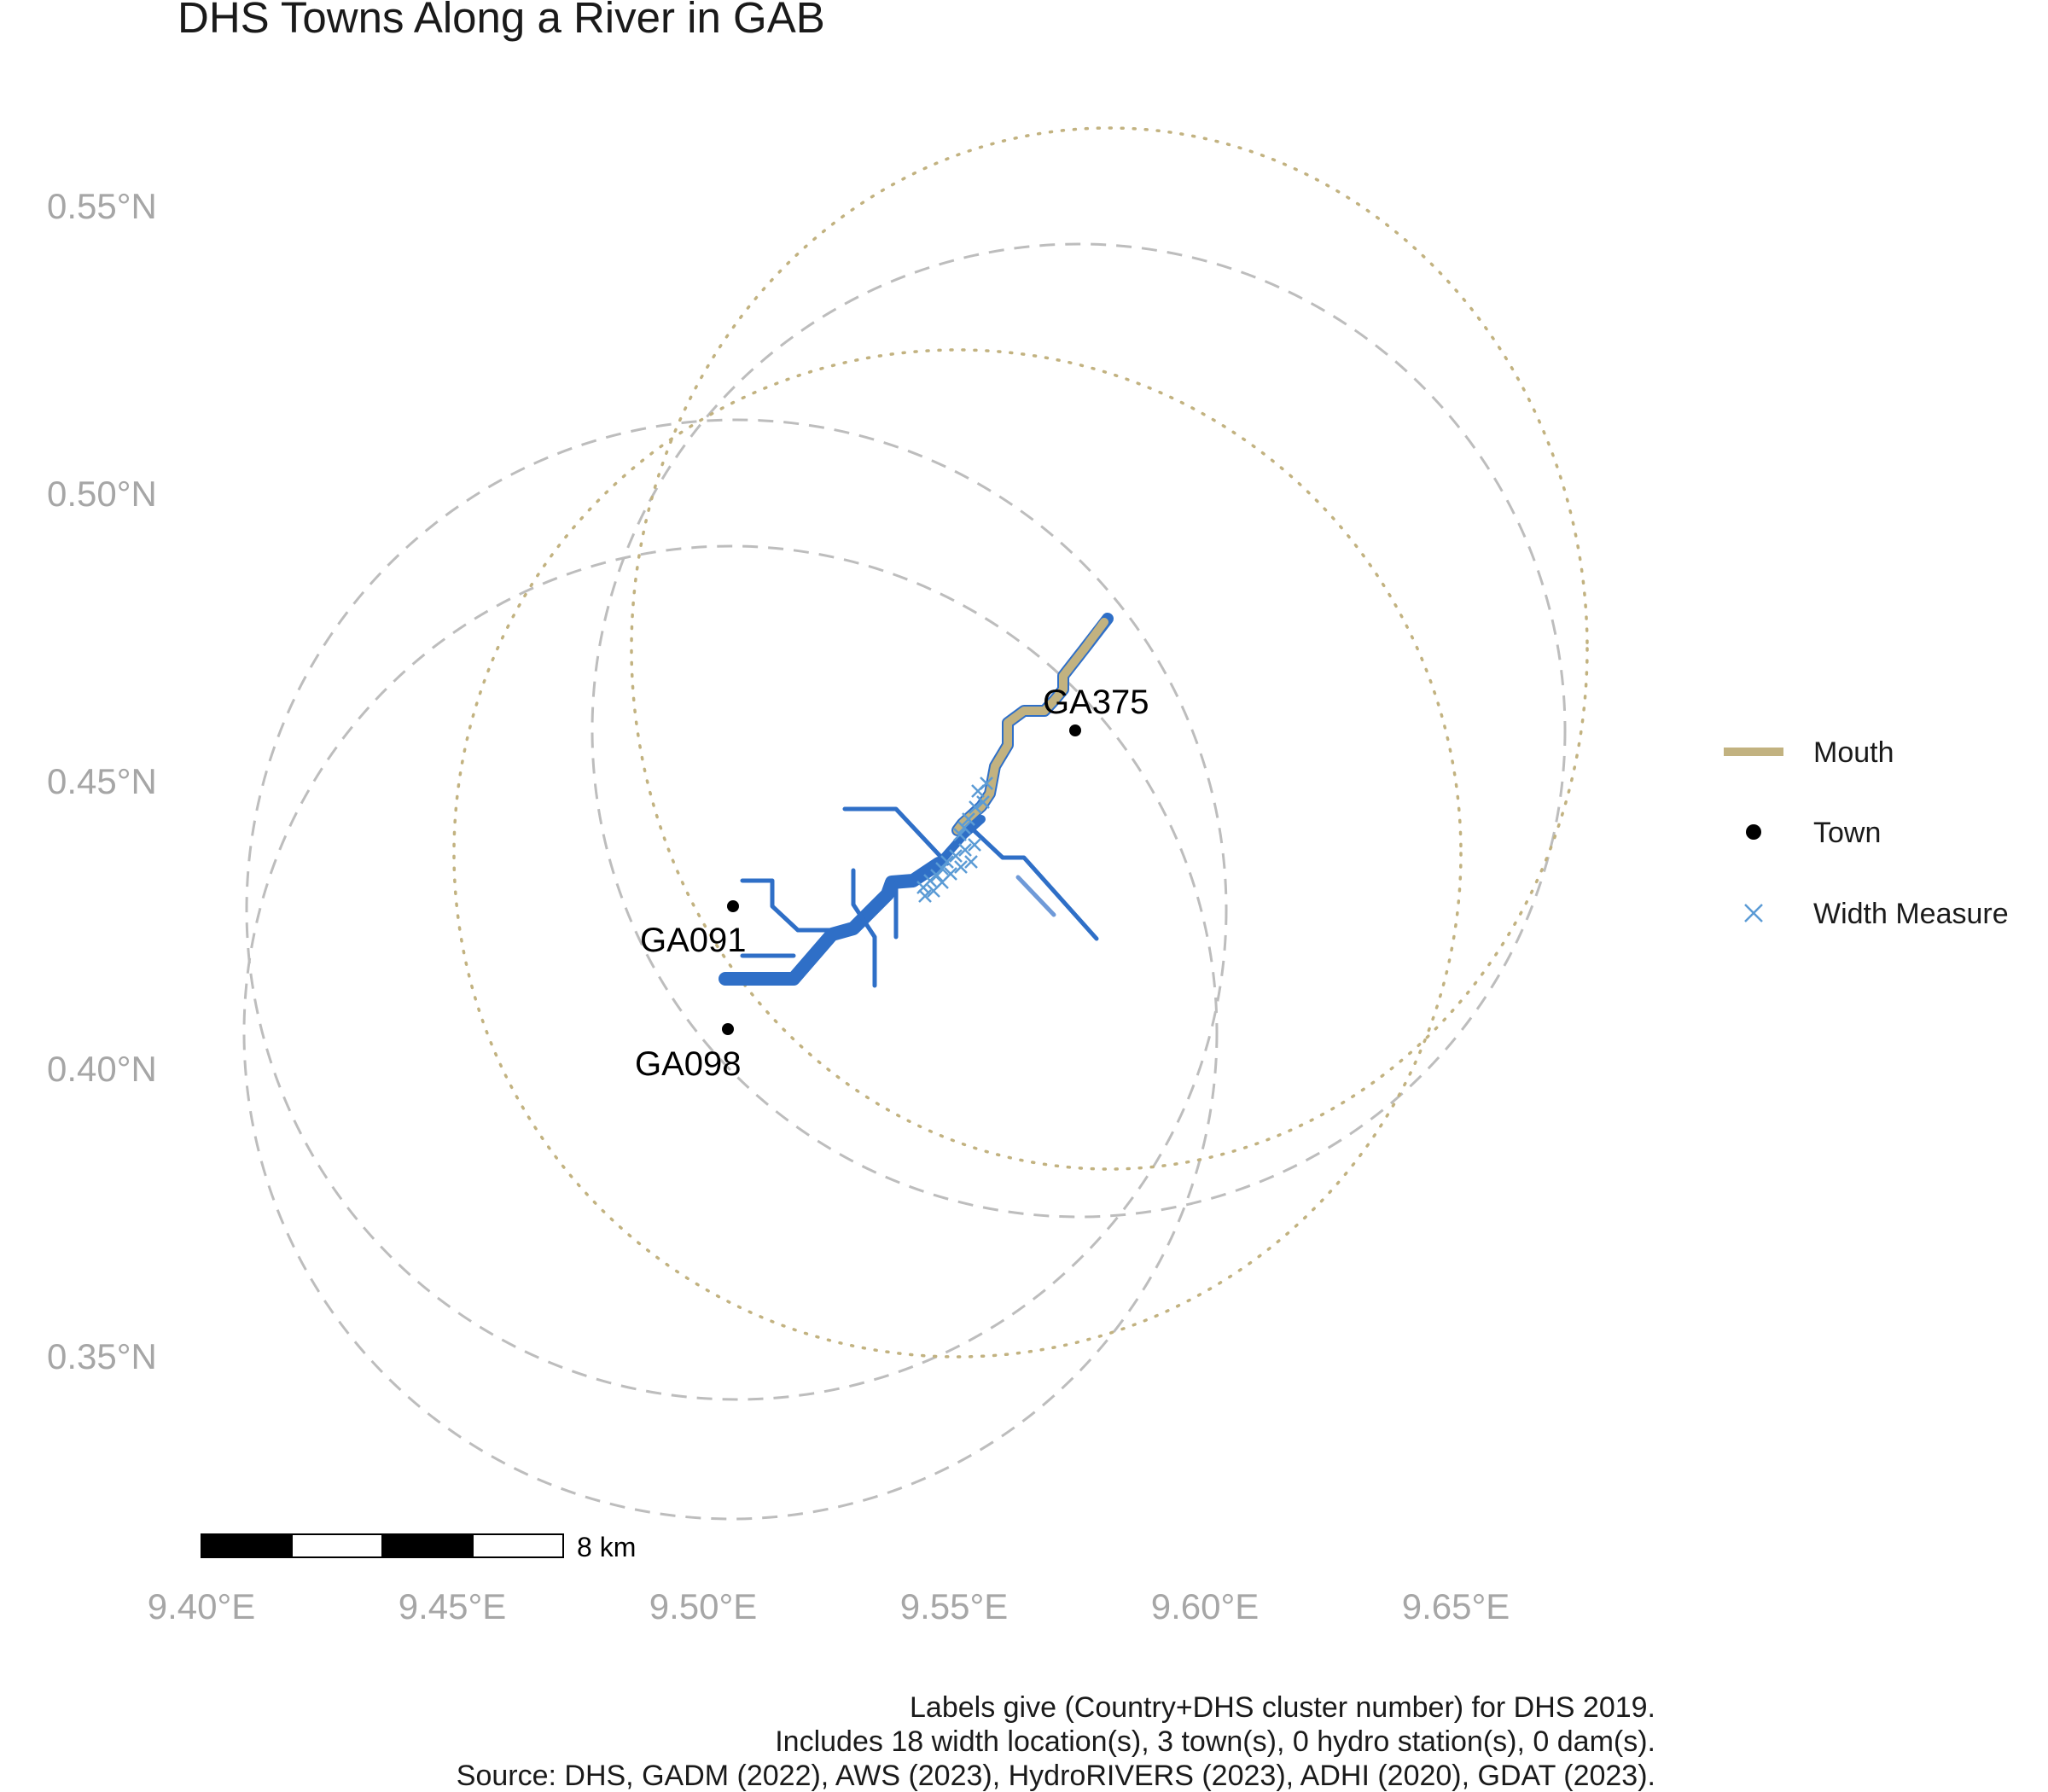  I want to click on river-network, so click(909, 897).